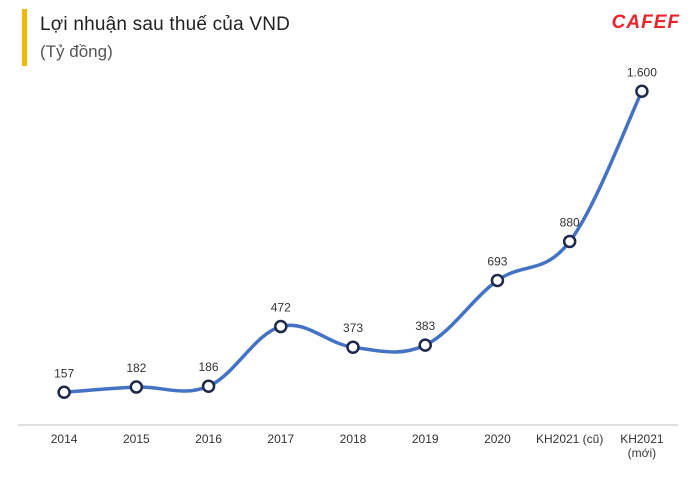 The image size is (698, 480). Describe the element at coordinates (209, 367) in the screenshot. I see `data-value-label: 186` at that location.